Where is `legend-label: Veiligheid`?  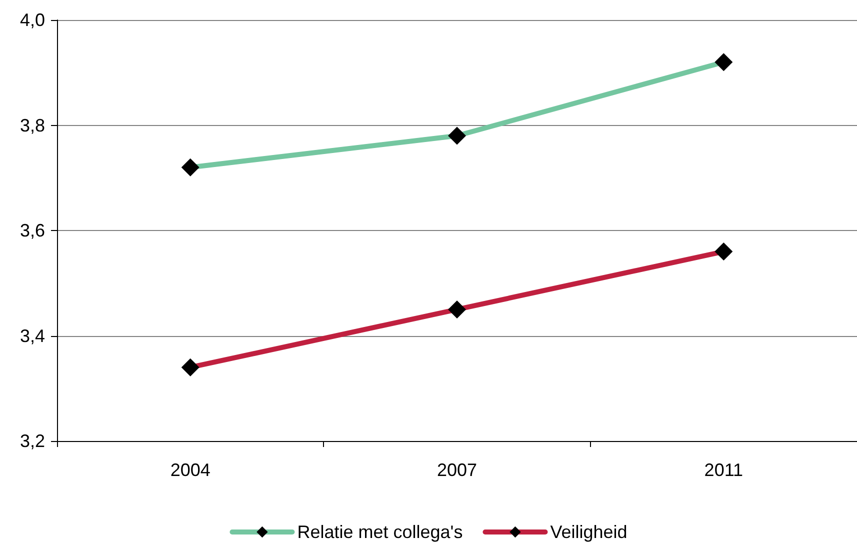
legend-label: Veiligheid is located at coordinates (589, 532).